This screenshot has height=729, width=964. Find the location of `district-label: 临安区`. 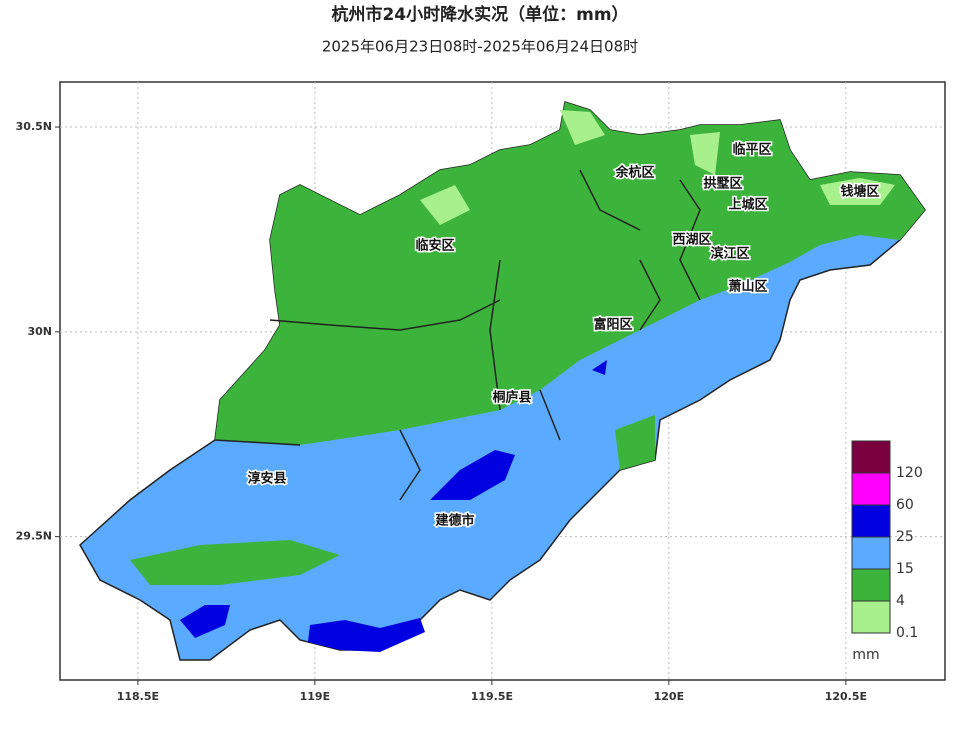

district-label: 临安区 is located at coordinates (434, 246).